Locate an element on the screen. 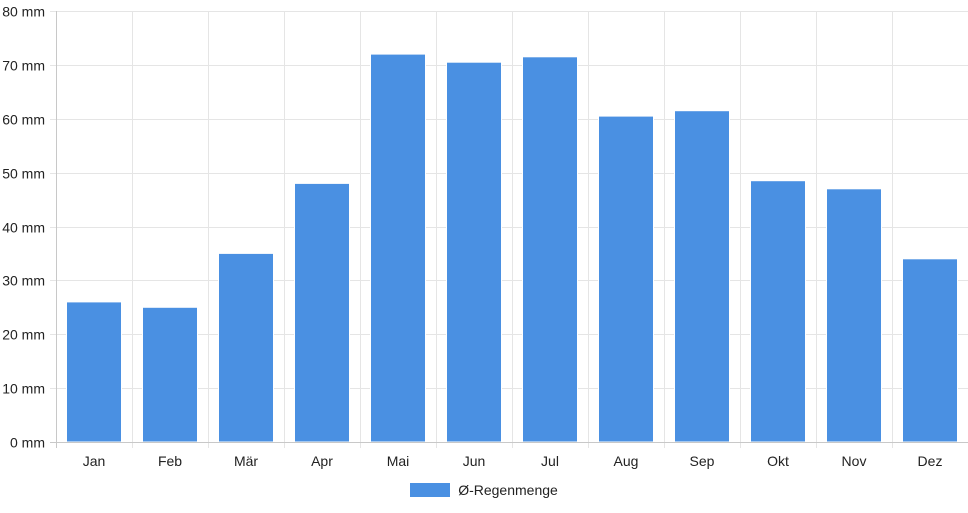  y-tick-label: 40 mm is located at coordinates (23, 228).